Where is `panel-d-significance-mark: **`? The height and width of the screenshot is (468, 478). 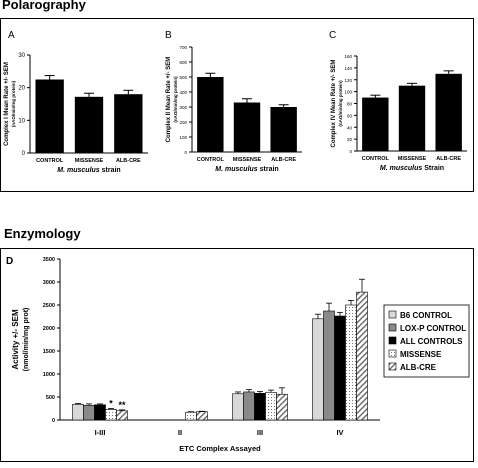
panel-d-significance-mark: ** is located at coordinates (122, 405).